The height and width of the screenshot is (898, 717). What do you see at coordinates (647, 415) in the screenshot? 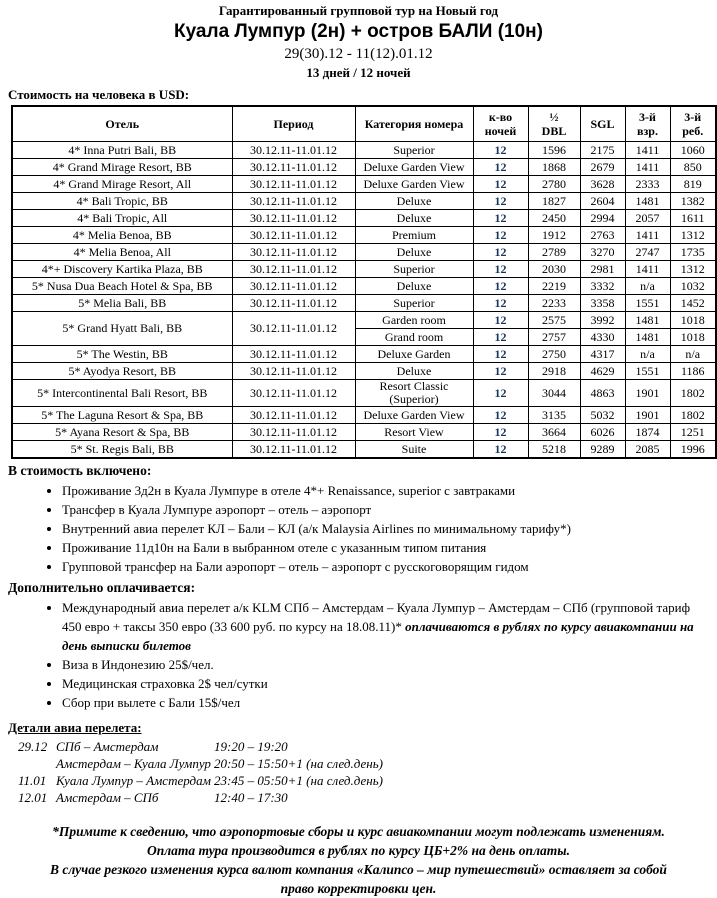
I see `adult3-price-cell: 1901` at bounding box center [647, 415].